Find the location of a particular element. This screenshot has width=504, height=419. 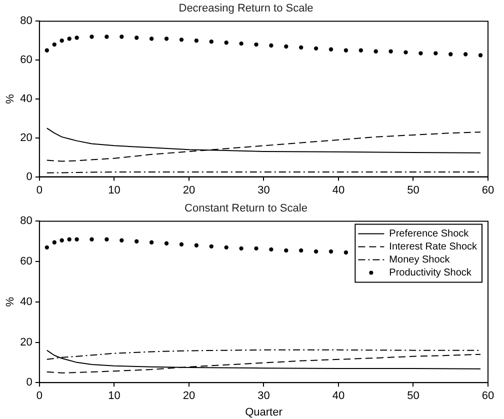

chart-title: Constant Return to Scale is located at coordinates (246, 208).